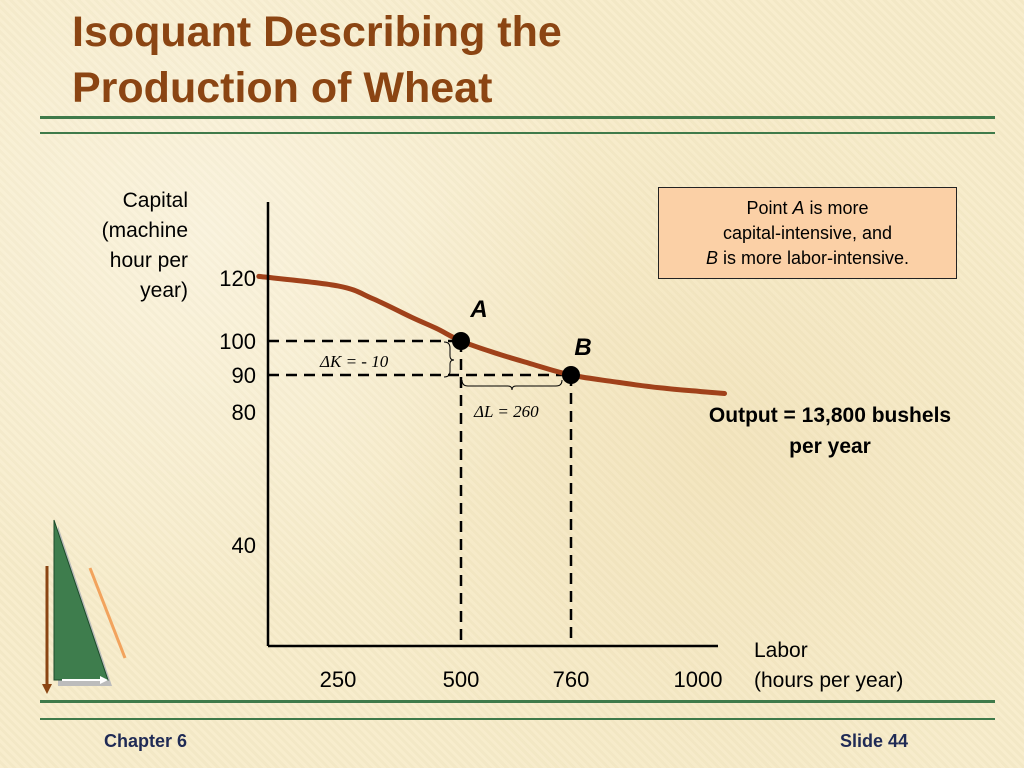 Image resolution: width=1024 pixels, height=768 pixels. I want to click on y-tick-label: 90, so click(244, 375).